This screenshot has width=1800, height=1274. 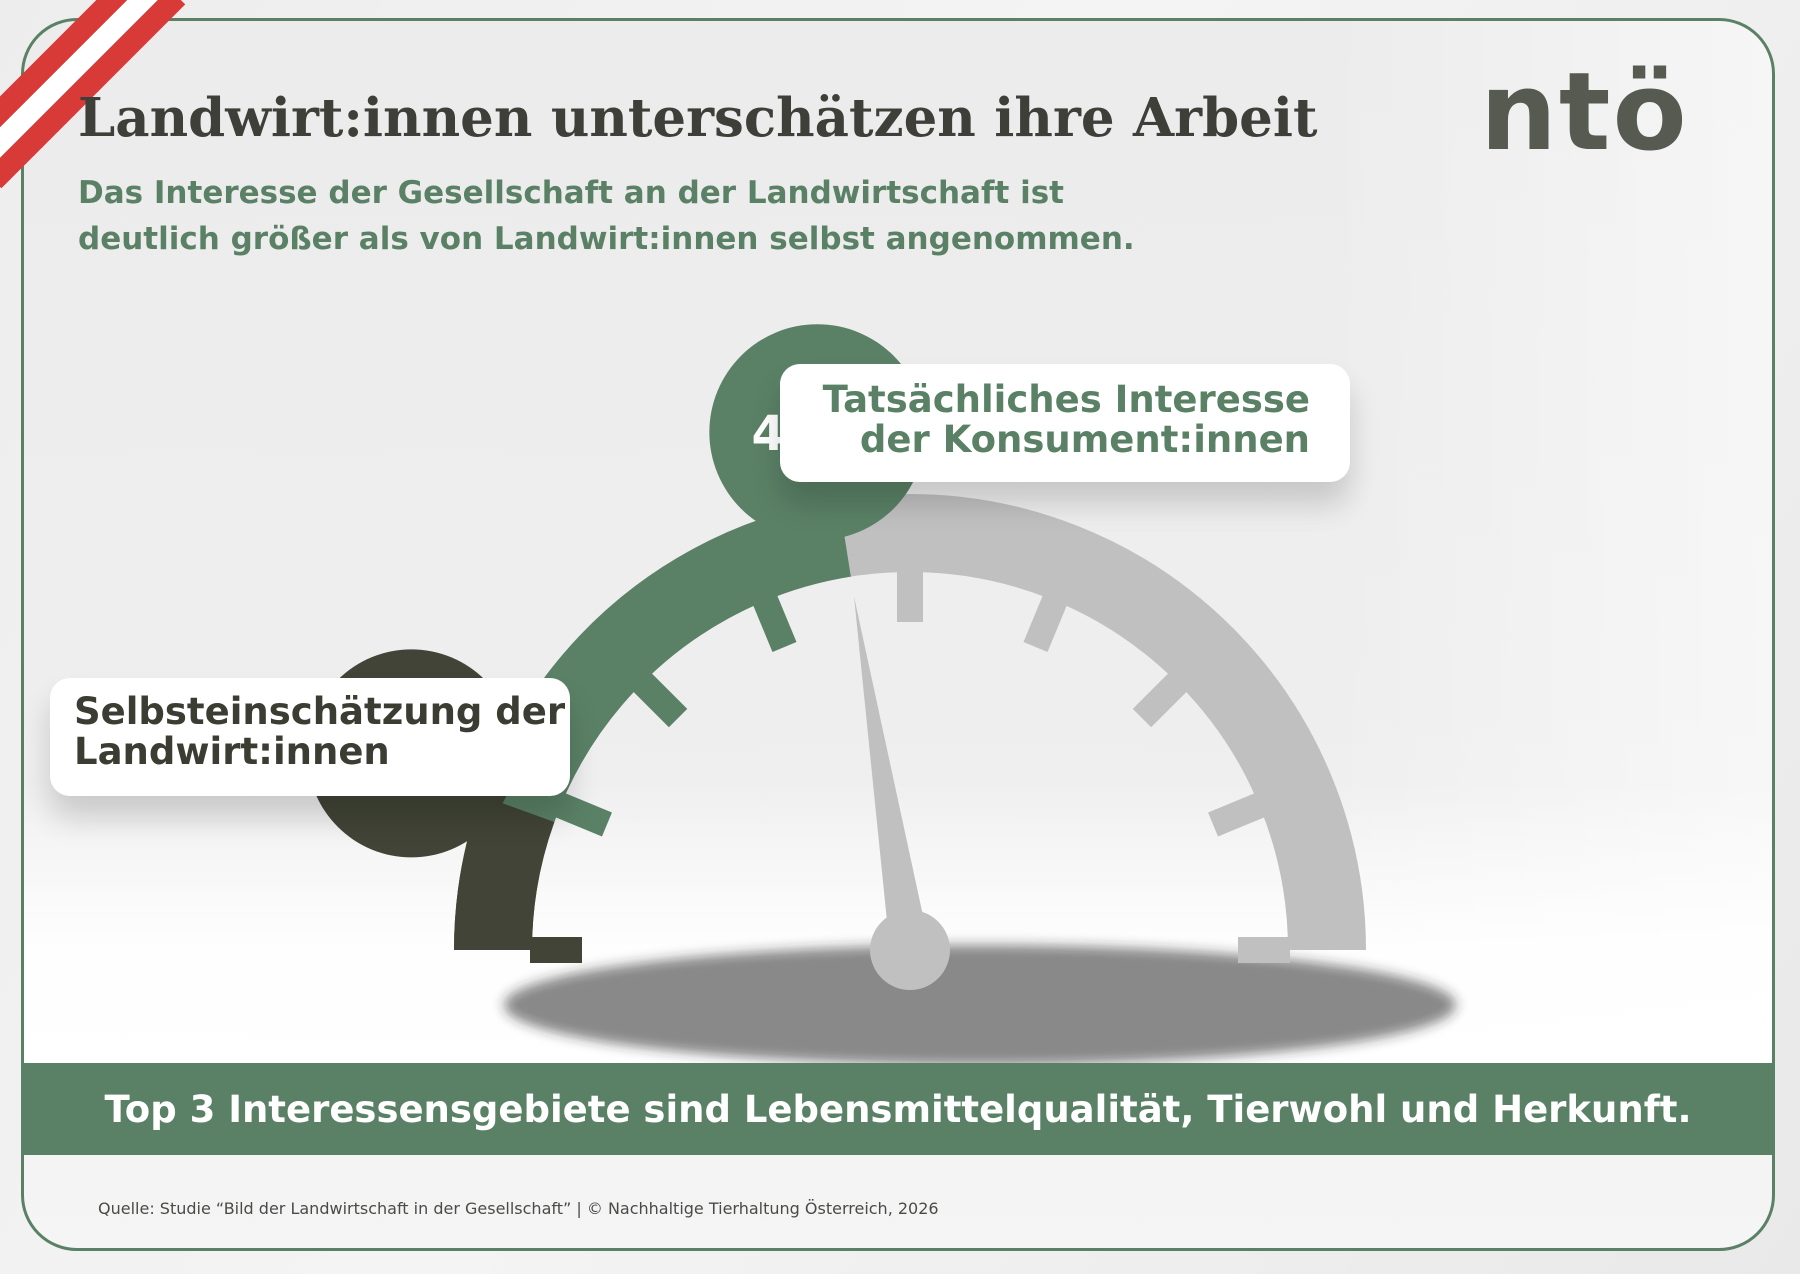 I want to click on nto-logo: ntö, so click(x=1584, y=112).